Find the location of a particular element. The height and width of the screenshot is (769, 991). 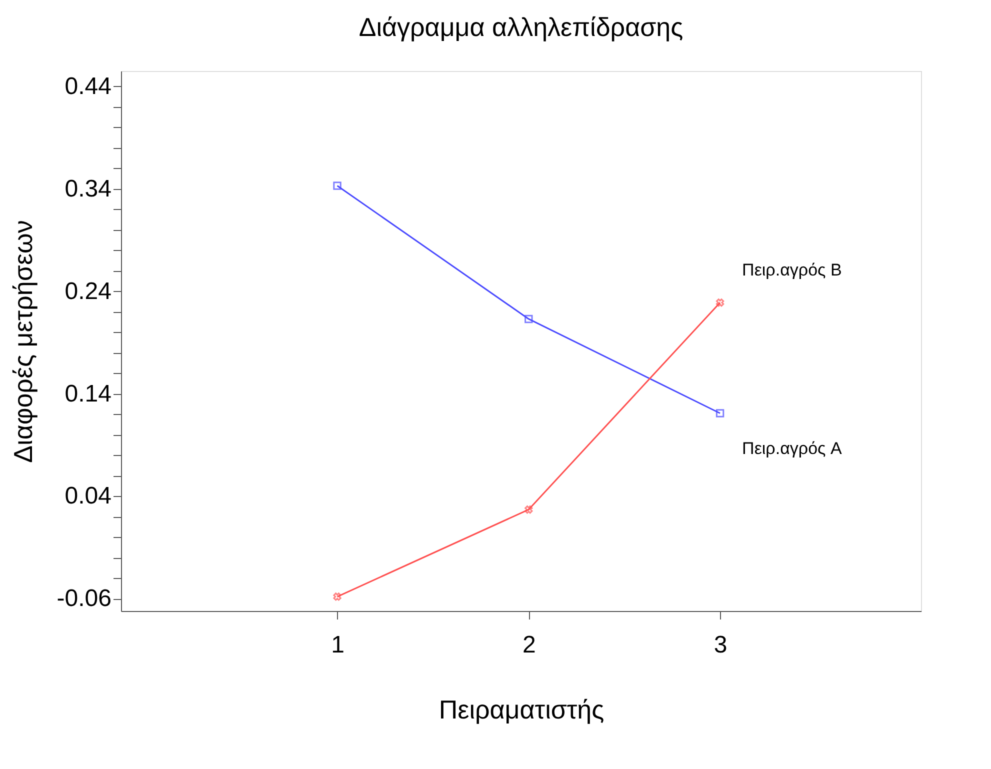

y-tick-label: 0.44 is located at coordinates (88, 86).